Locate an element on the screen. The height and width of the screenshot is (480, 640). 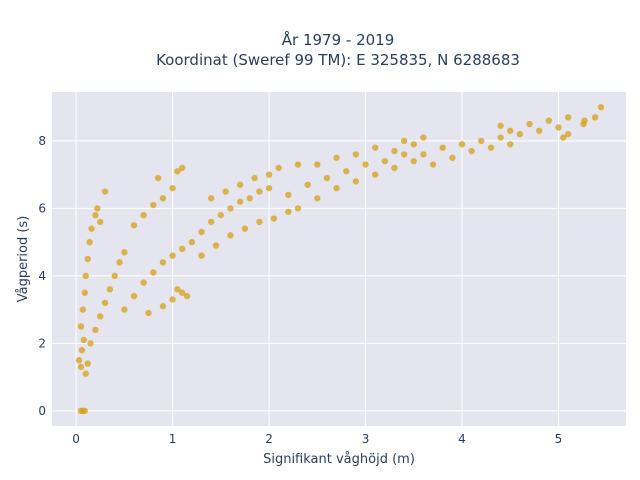
x-tick-label: 4 is located at coordinates (462, 439).